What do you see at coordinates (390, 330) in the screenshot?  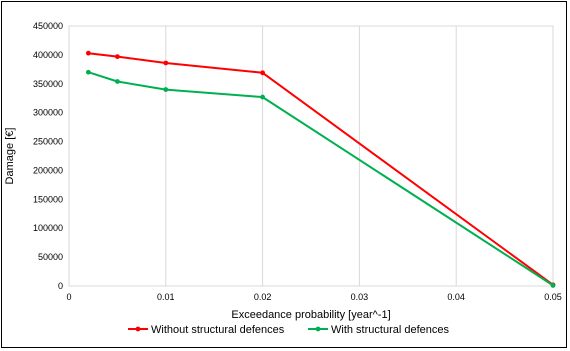 I see `legend-label: With structural defences` at bounding box center [390, 330].